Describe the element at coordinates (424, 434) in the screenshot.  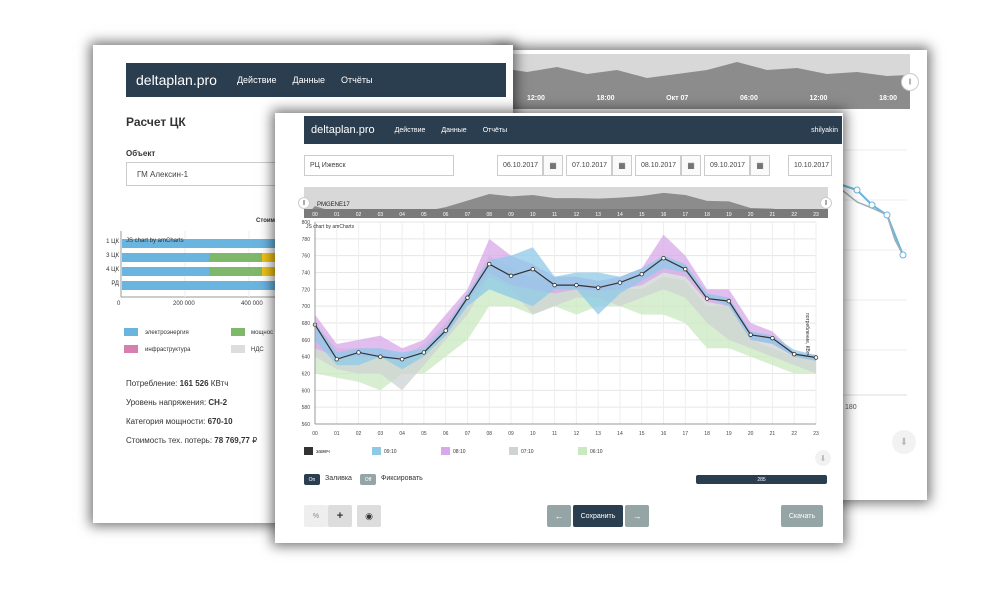
I see `x-tick-label: 05` at that location.